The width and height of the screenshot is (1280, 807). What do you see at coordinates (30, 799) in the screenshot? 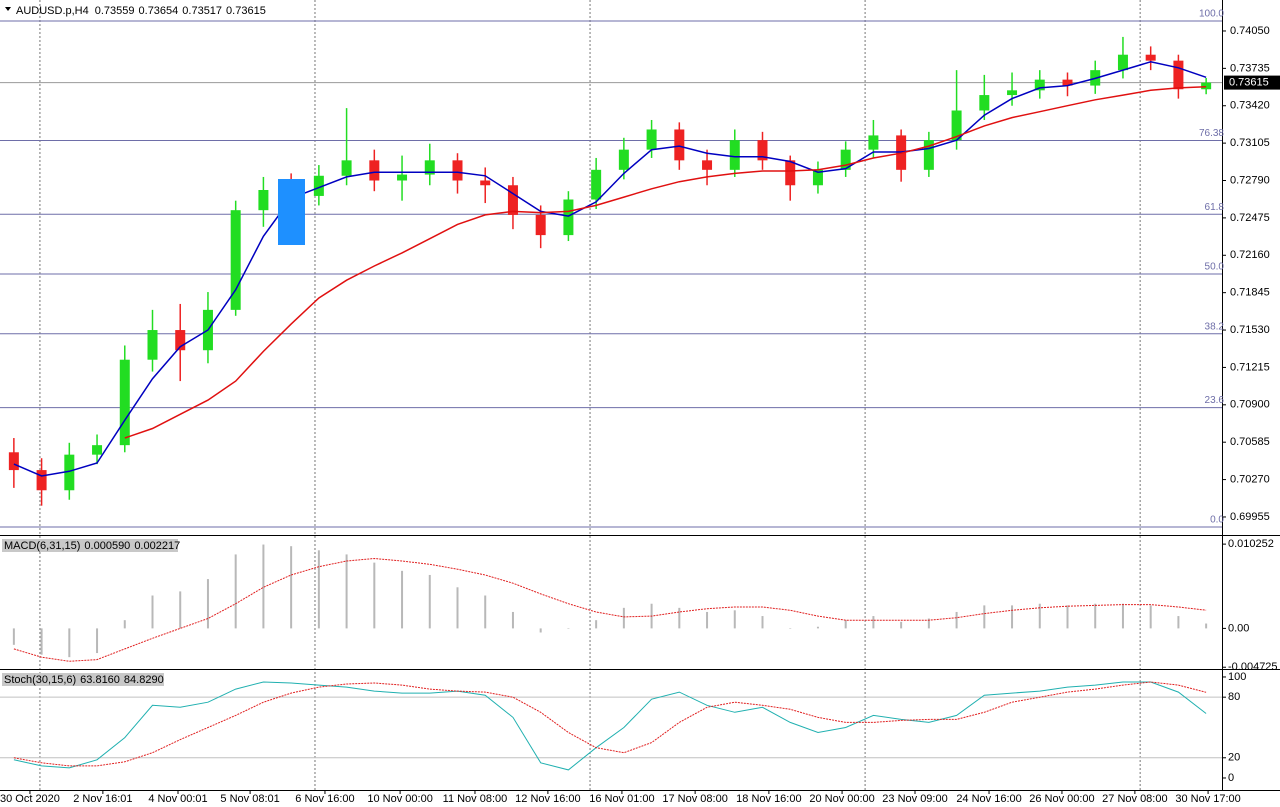
I see `x-tick-label: 30 Oct 2020` at bounding box center [30, 799].